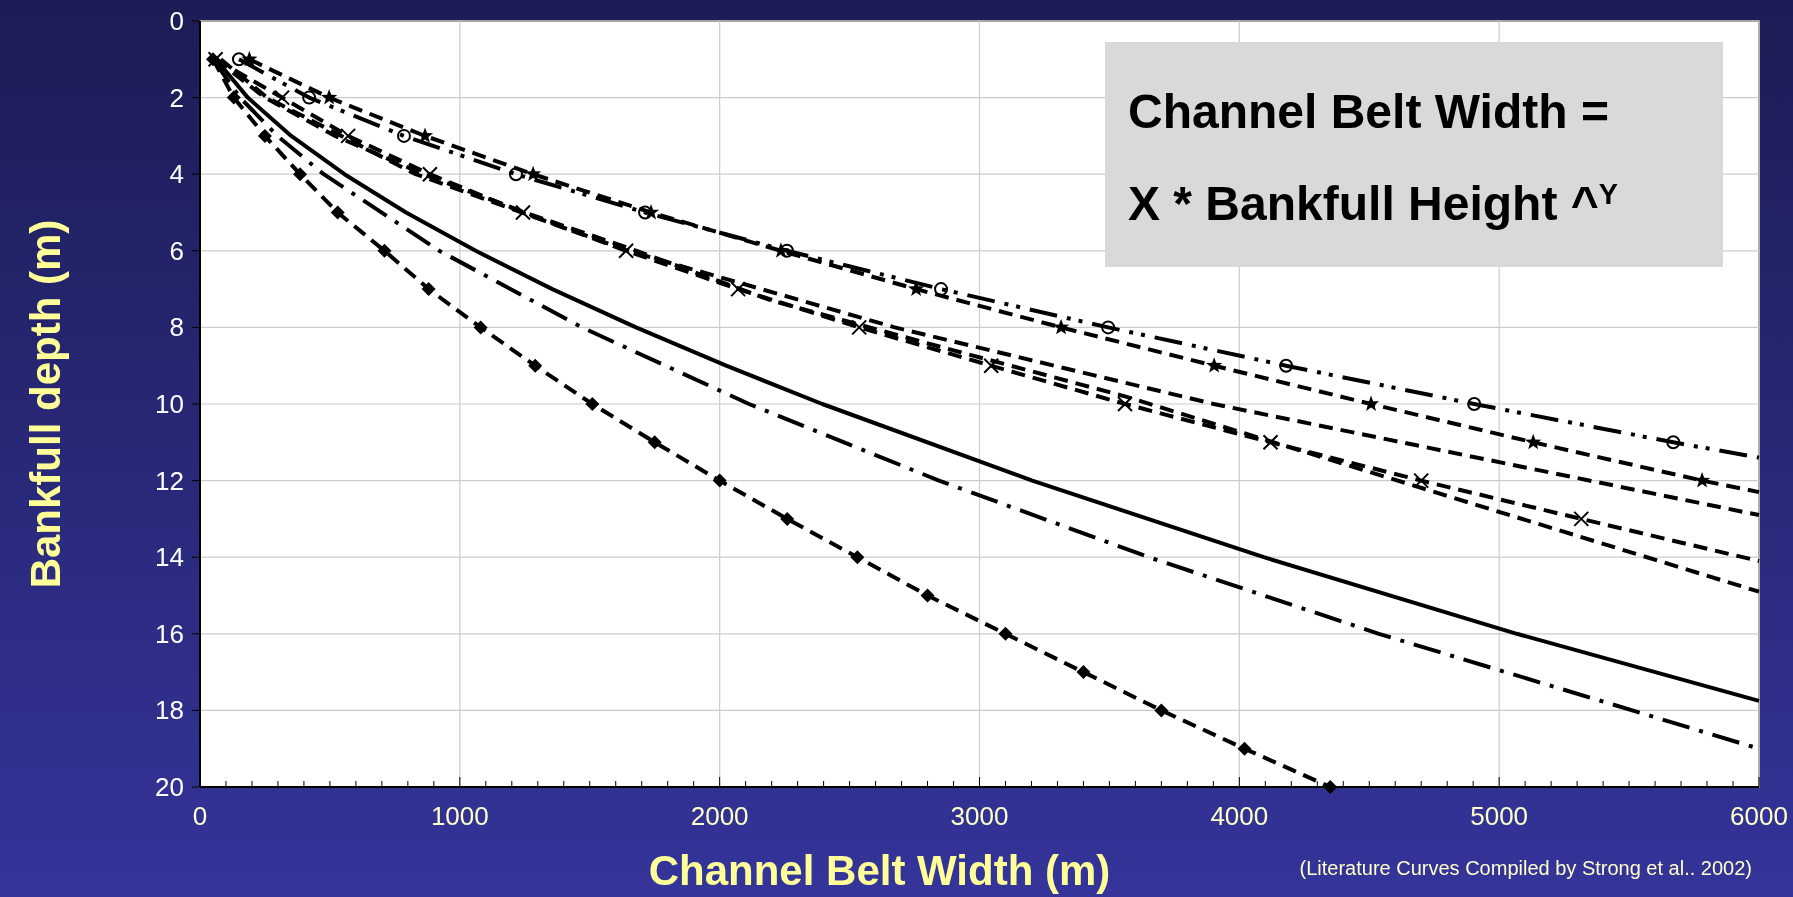  Describe the element at coordinates (169, 633) in the screenshot. I see `y-tick-label: 16` at that location.